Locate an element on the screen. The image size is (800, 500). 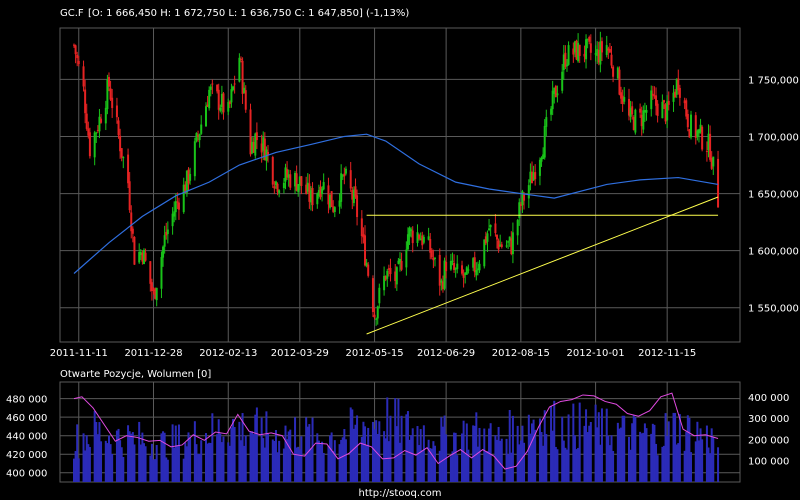
y-tick-label-right: 100 000 is located at coordinates (768, 462).